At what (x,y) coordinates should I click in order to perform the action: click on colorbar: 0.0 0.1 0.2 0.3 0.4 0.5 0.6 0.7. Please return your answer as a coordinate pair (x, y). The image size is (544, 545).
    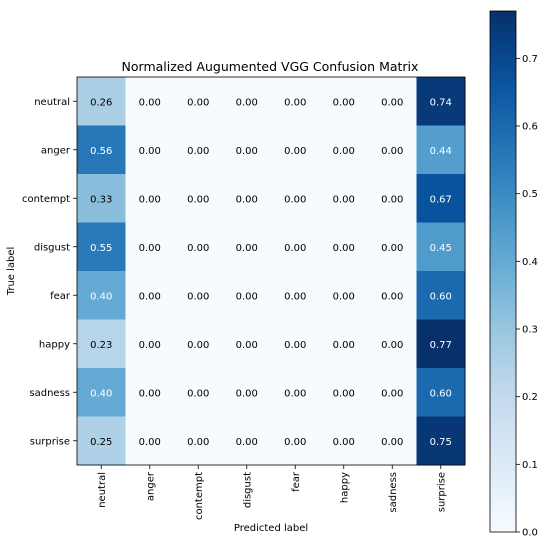
    Looking at the image, I should click on (514, 275).